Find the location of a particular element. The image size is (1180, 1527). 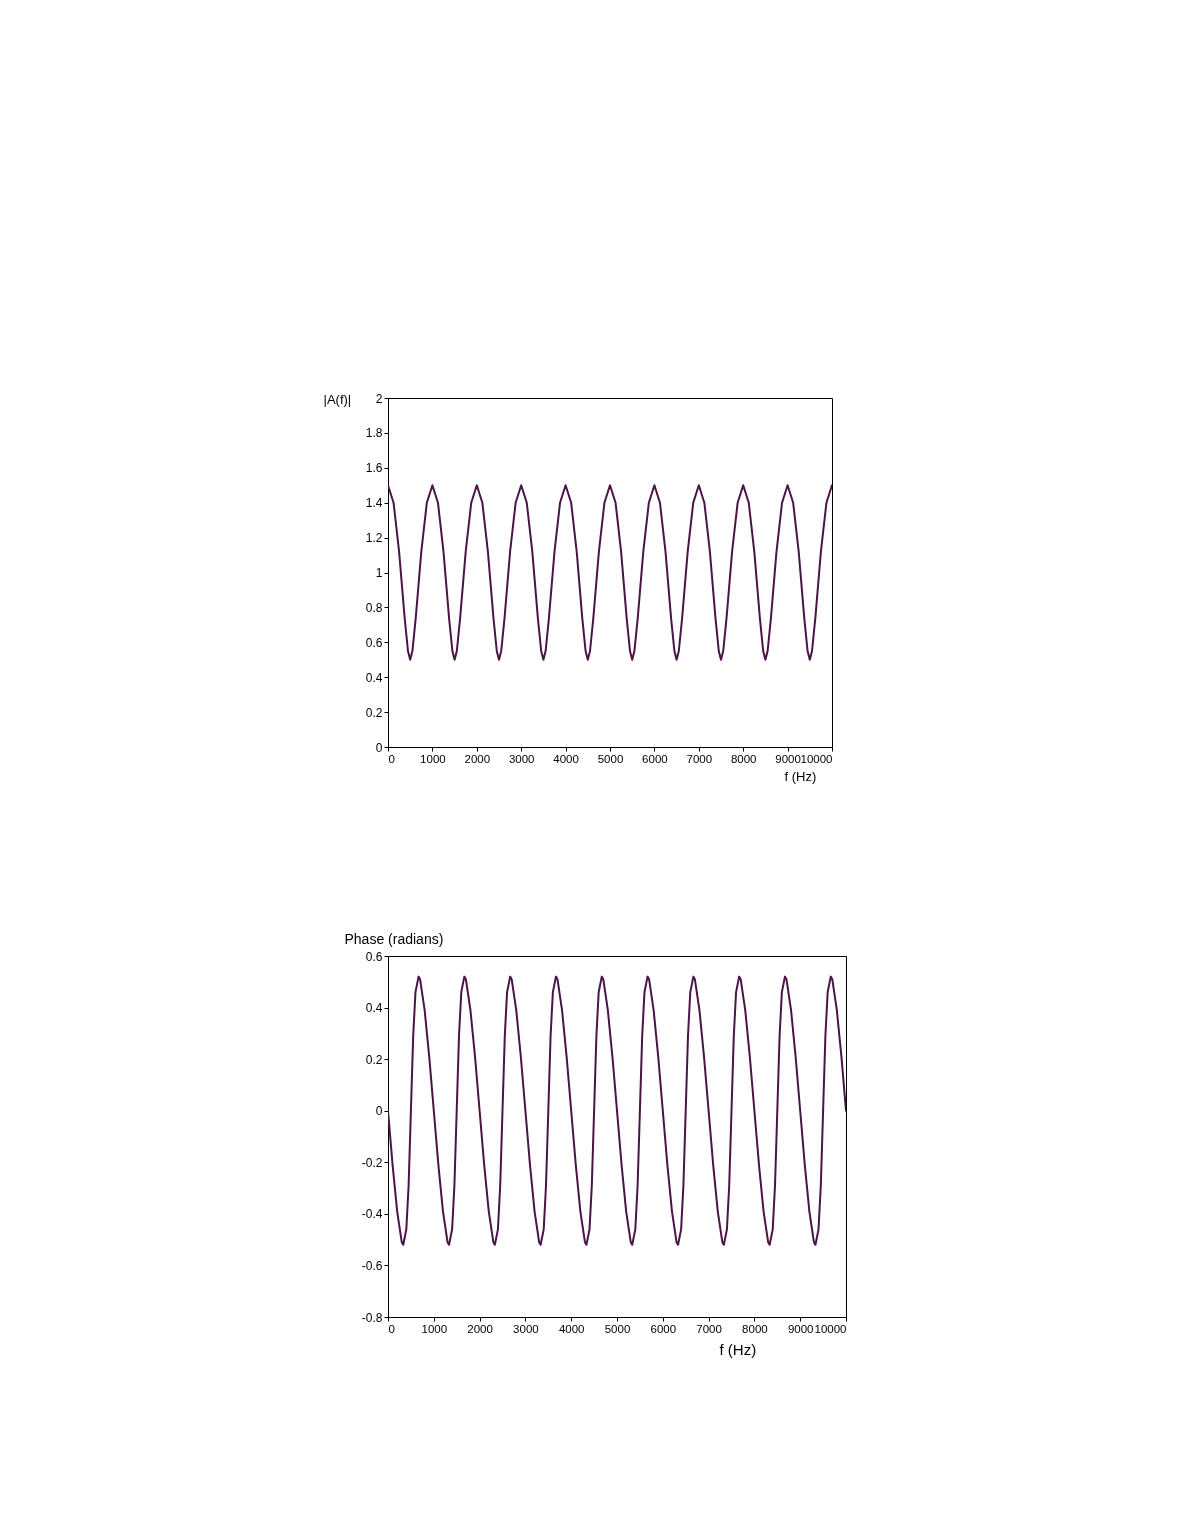

y-tick-label: 1.6 is located at coordinates (374, 468).